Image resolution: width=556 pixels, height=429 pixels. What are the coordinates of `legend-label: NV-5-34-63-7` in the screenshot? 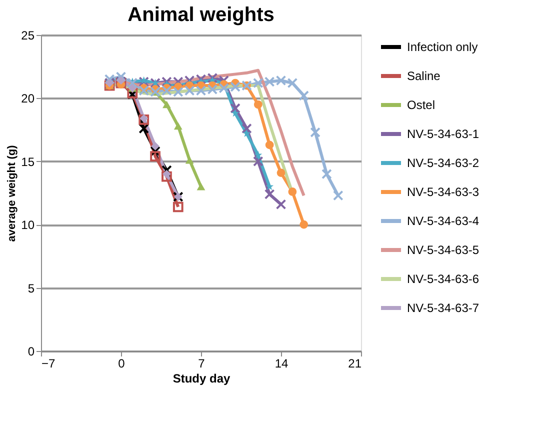 It's located at (443, 308).